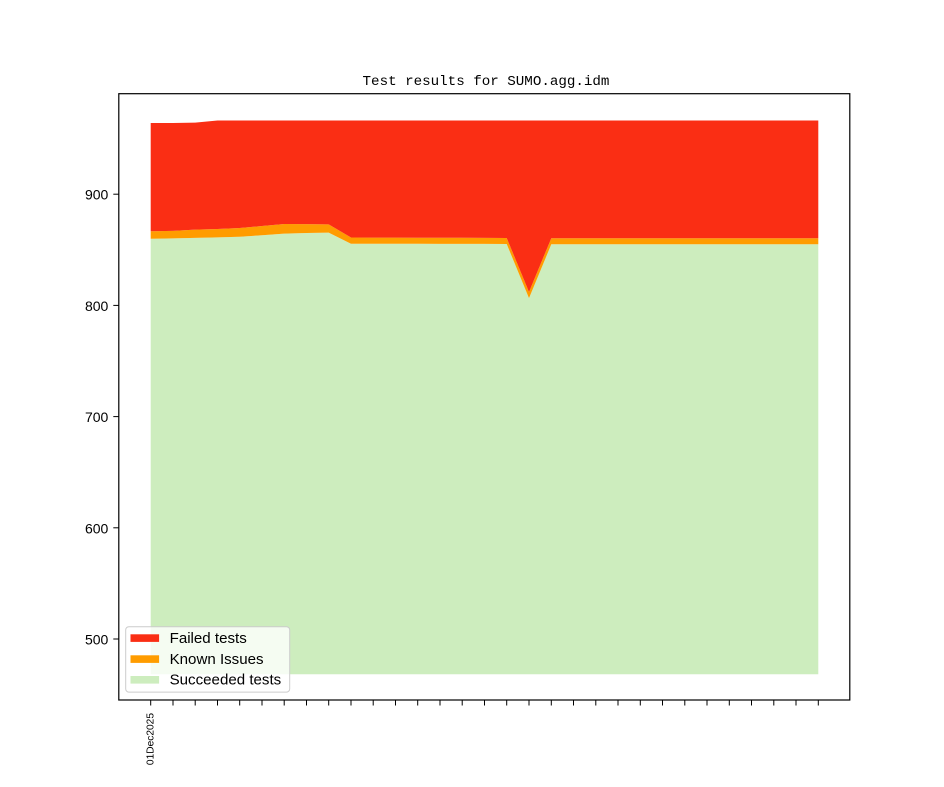 This screenshot has height=787, width=944. Describe the element at coordinates (208, 638) in the screenshot. I see `svg-text: Failed tests` at that location.